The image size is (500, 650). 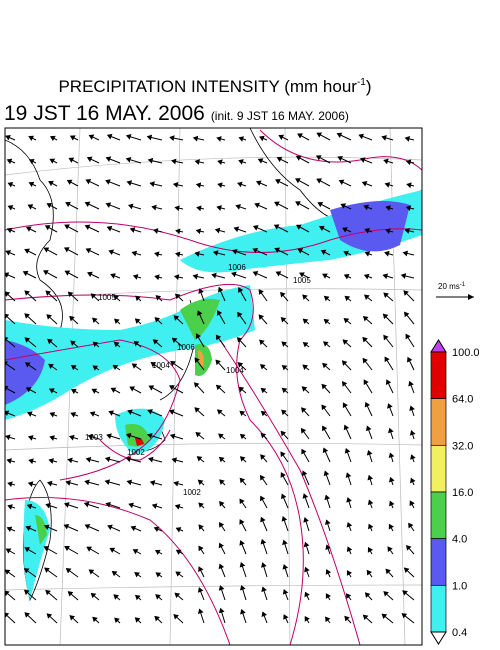 What do you see at coordinates (462, 400) in the screenshot?
I see `colorbar-label: 64.0` at bounding box center [462, 400].